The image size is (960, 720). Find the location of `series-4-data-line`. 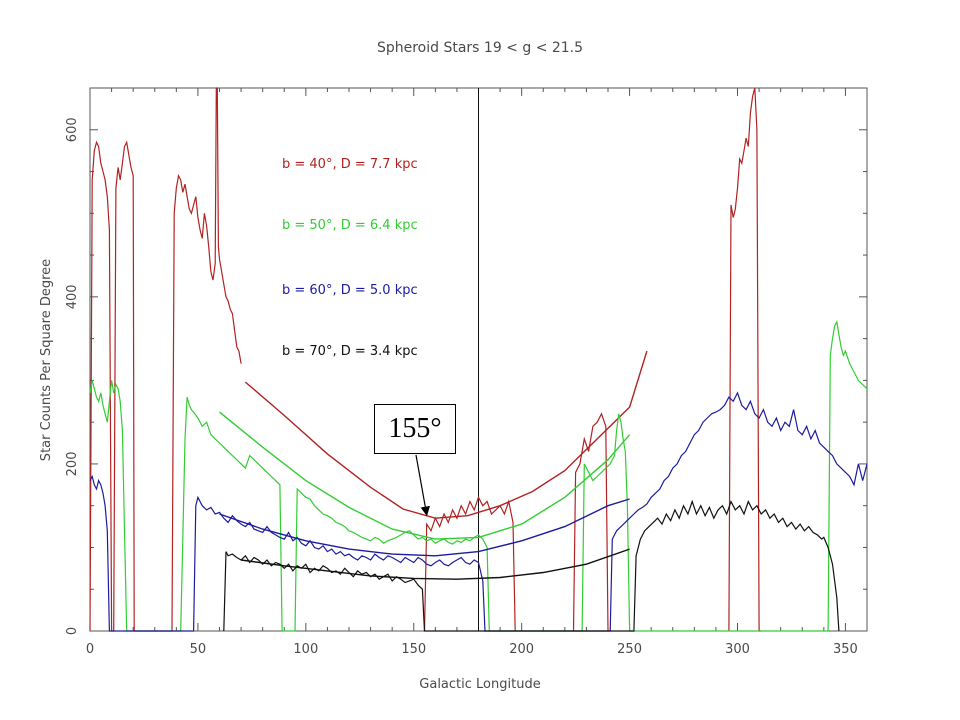

series-4-data-line is located at coordinates (531, 565).